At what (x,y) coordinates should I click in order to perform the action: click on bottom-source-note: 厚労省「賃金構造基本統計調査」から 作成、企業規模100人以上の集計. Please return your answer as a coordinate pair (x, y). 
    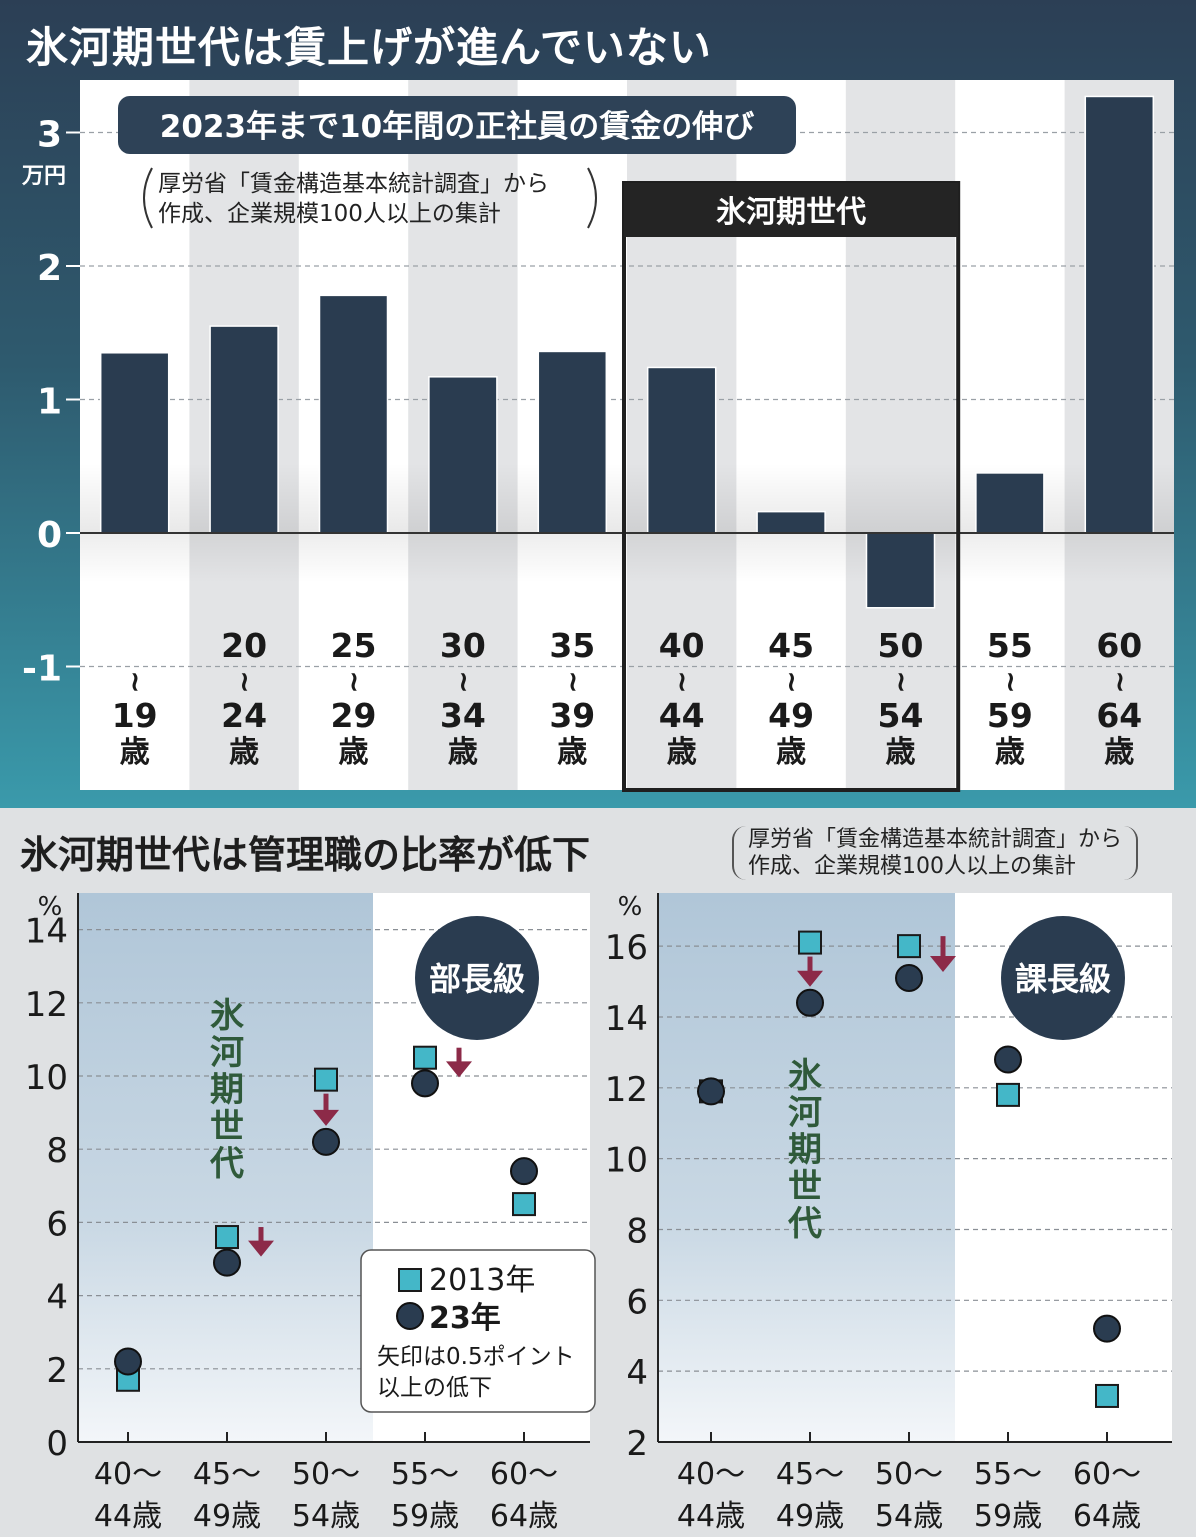
    Looking at the image, I should click on (935, 853).